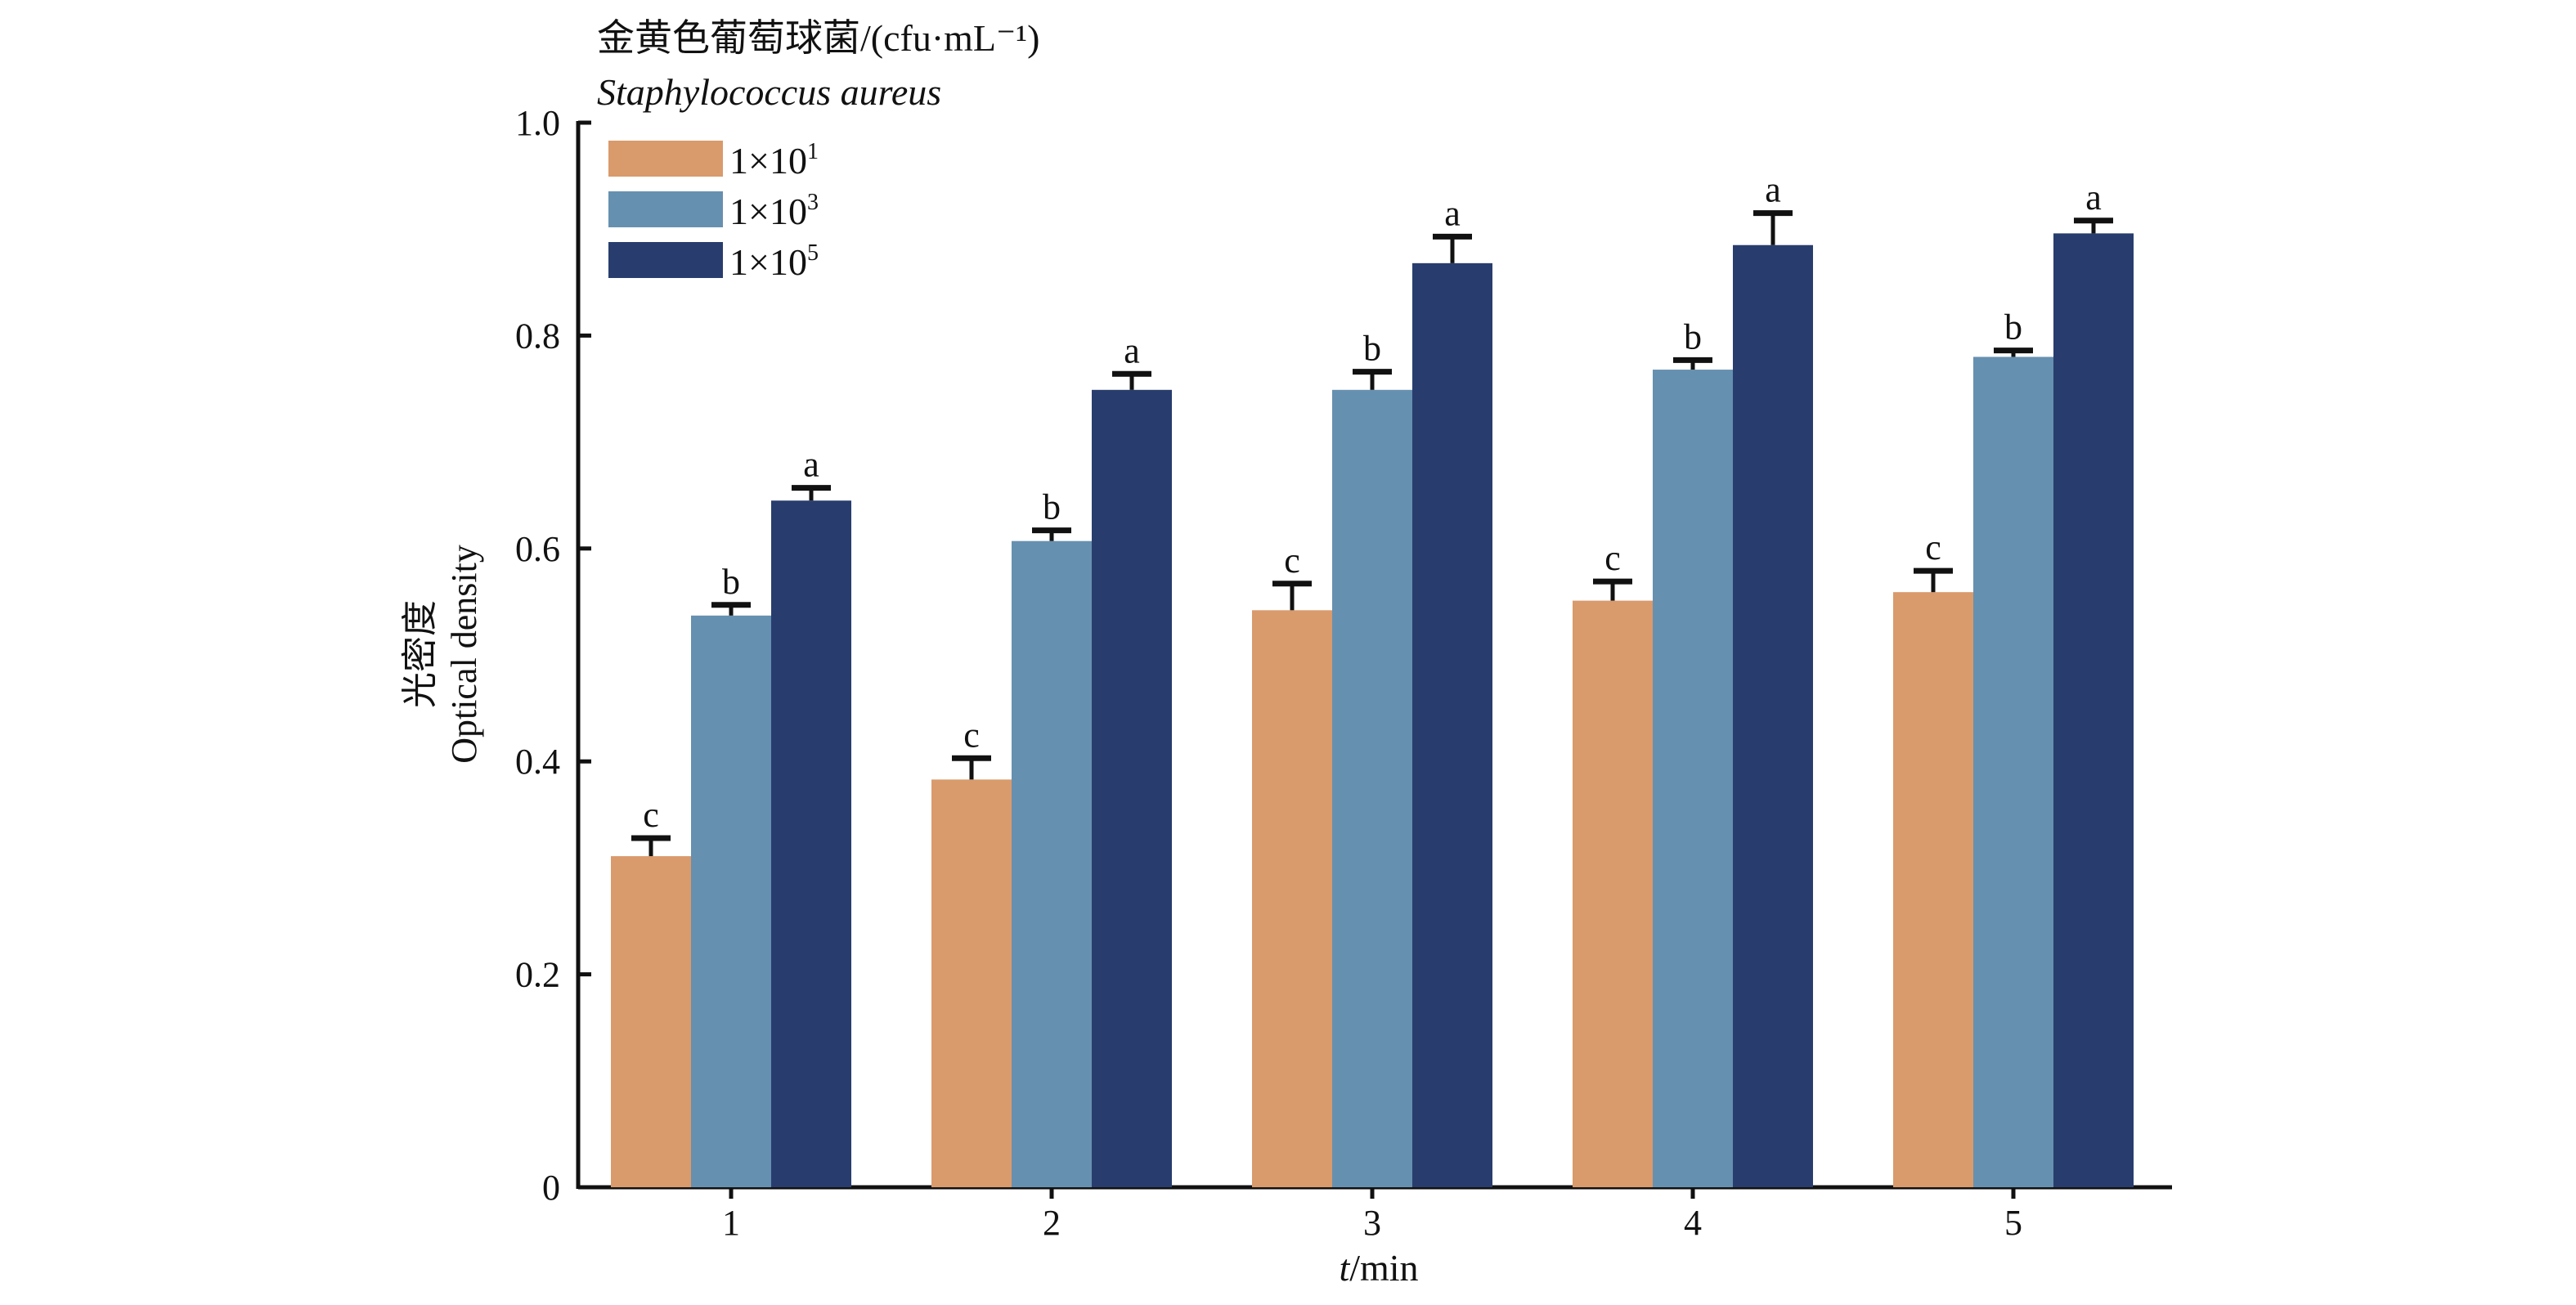  What do you see at coordinates (2013, 1223) in the screenshot?
I see `x-tick-label: 5` at bounding box center [2013, 1223].